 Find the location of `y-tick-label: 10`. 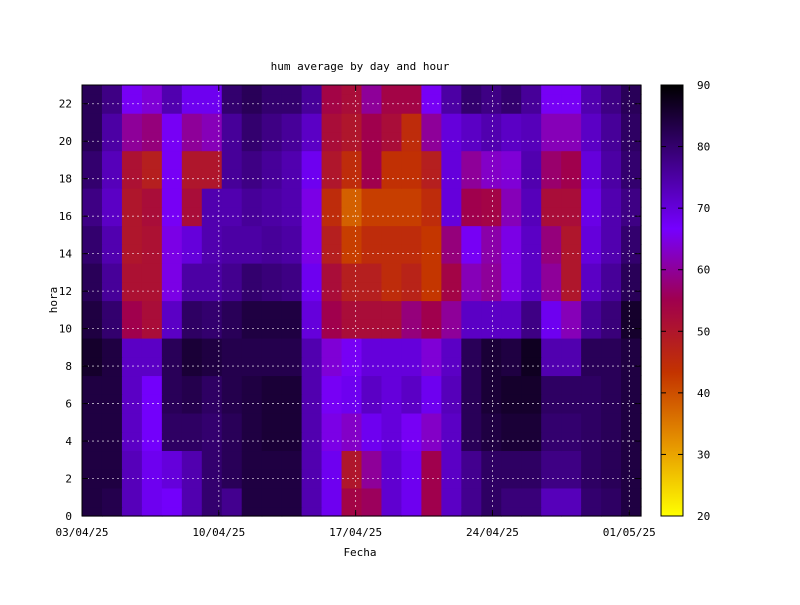

y-tick-label: 10 is located at coordinates (65, 329).